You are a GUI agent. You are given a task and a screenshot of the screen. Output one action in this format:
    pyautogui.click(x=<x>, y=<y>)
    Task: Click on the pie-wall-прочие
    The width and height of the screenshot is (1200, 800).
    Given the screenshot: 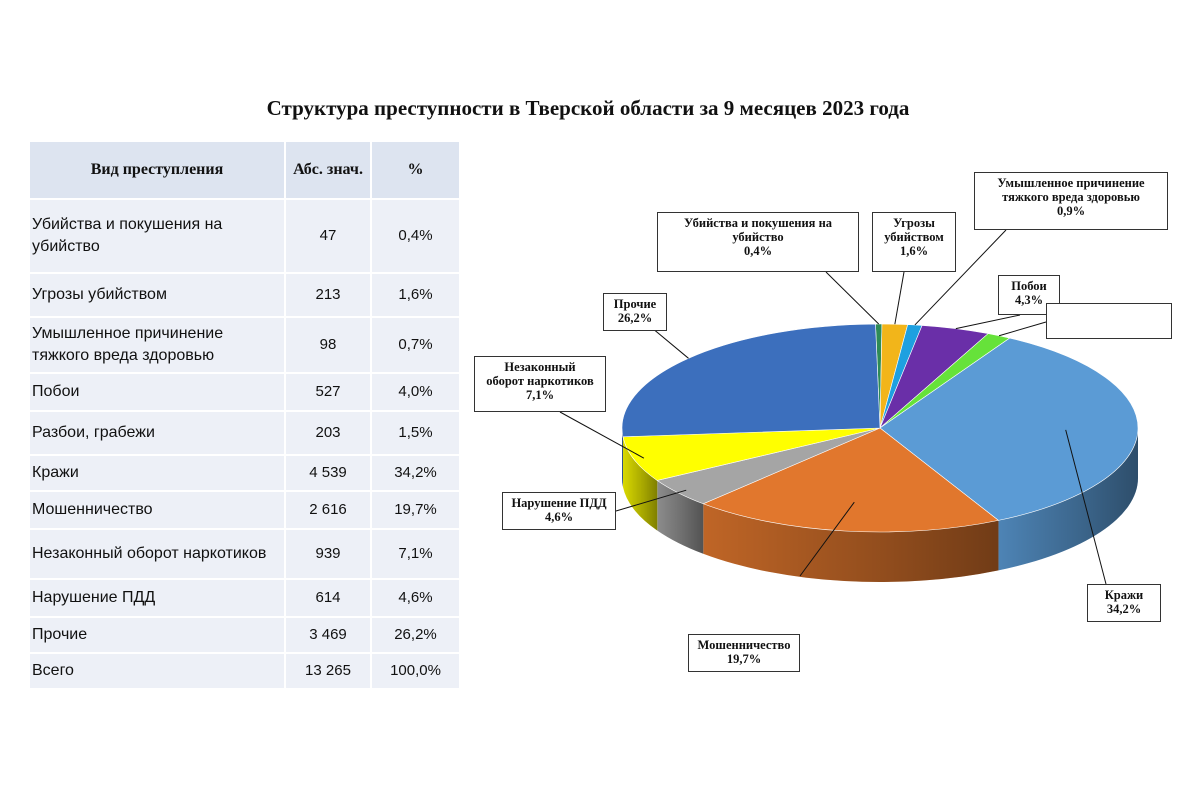 What is the action you would take?
    pyautogui.click(x=622, y=457)
    